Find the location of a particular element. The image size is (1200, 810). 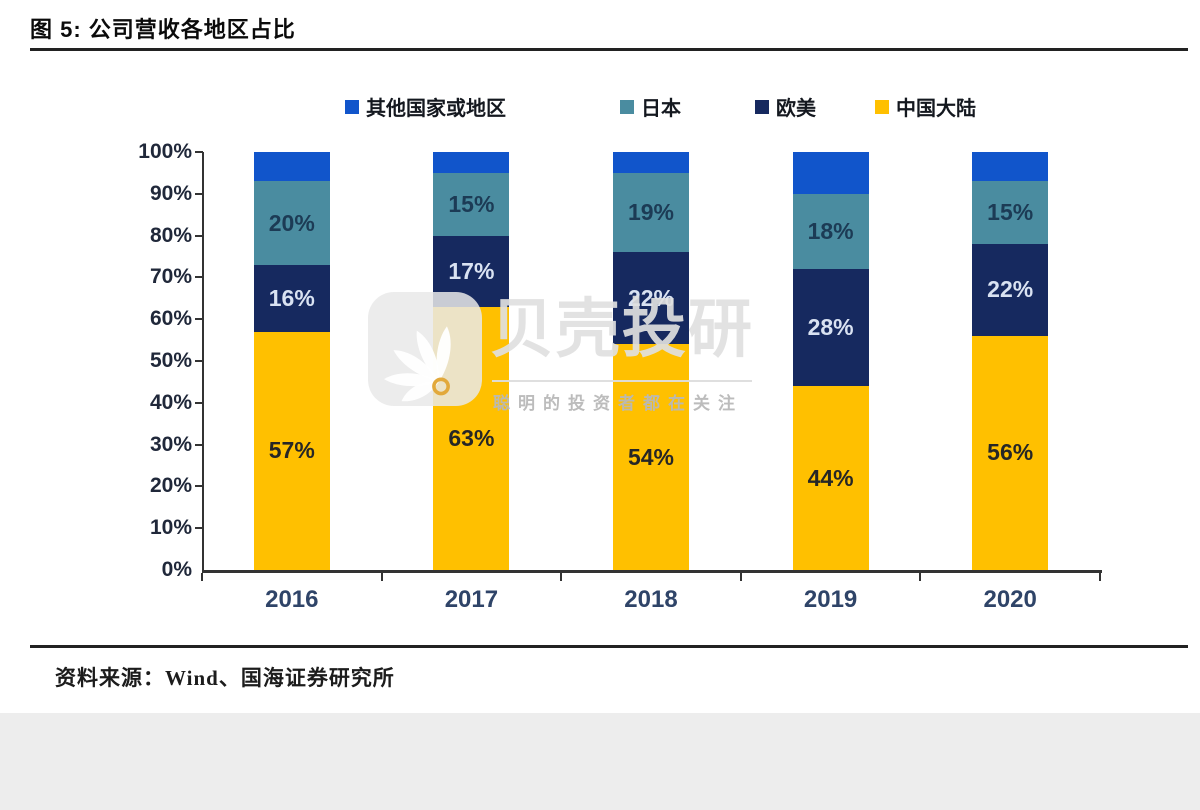

bar-segment: 16% is located at coordinates (291, 298).